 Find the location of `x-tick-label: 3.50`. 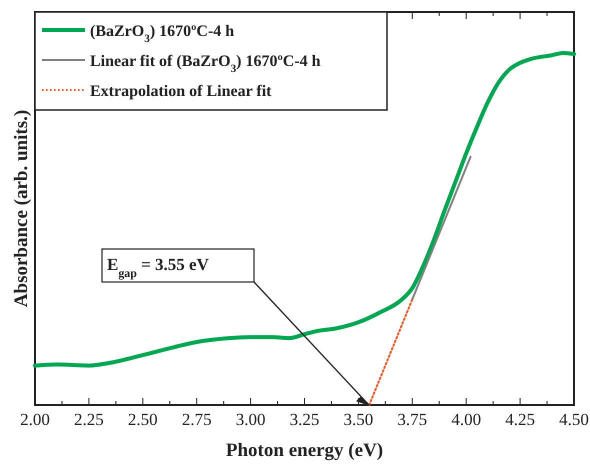

x-tick-label: 3.50 is located at coordinates (359, 419).